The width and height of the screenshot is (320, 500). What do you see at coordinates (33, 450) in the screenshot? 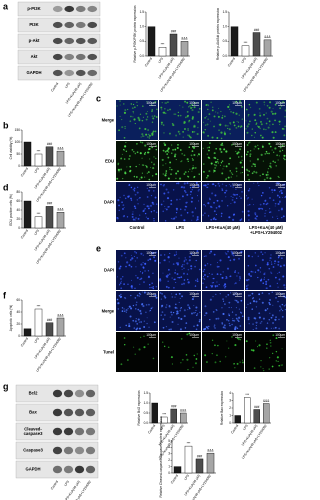
I see `blot-label: Caspase3` at bounding box center [33, 450].